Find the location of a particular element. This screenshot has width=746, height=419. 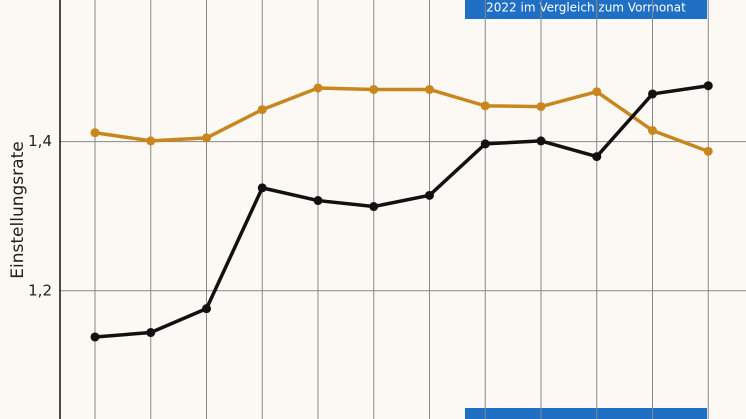

y-tick-label: 1,2 is located at coordinates (40, 290).